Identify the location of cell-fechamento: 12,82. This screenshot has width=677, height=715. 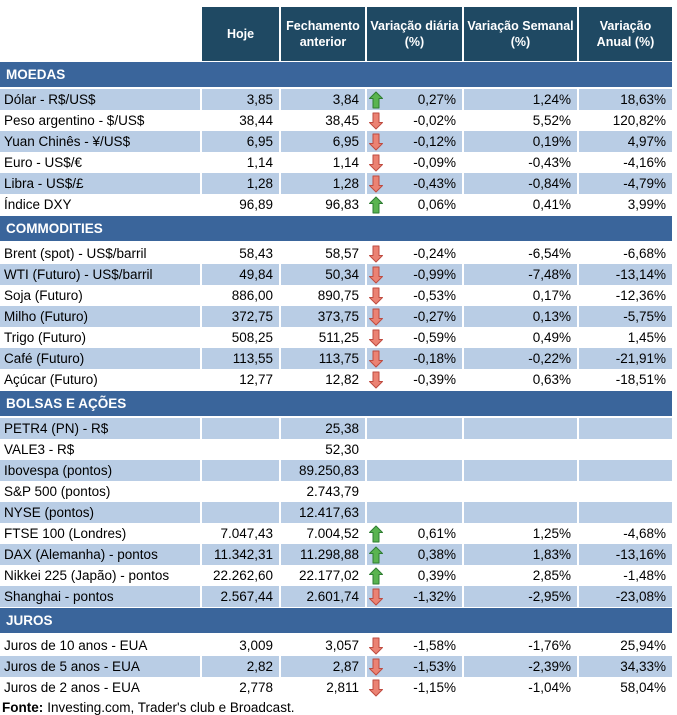
(322, 379).